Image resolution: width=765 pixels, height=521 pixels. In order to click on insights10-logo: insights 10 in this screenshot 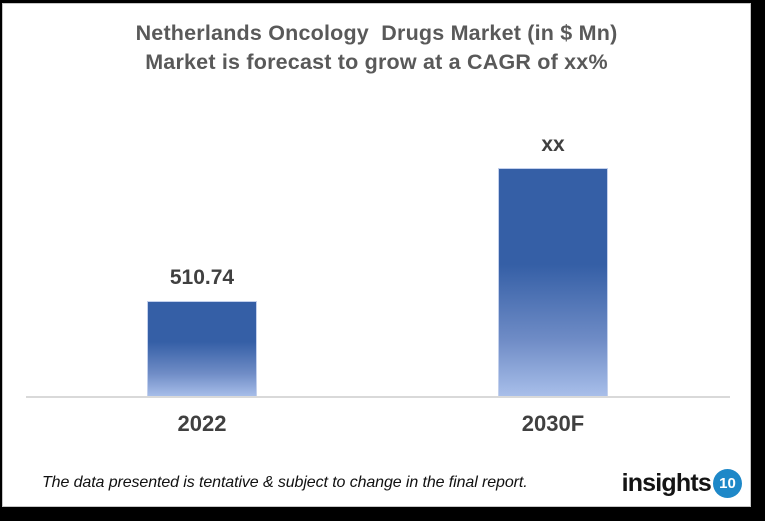, I will do `click(682, 483)`.